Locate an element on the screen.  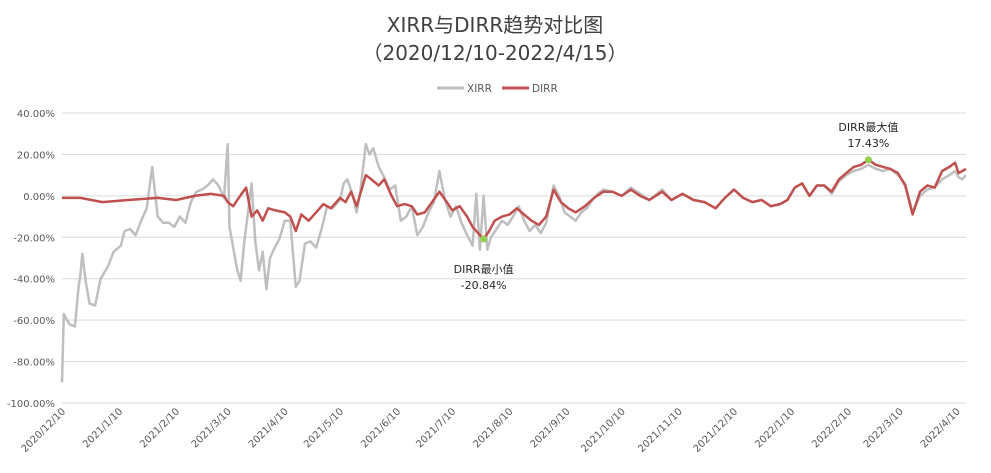
x-tick-label: 2022/2/10 is located at coordinates (832, 428).